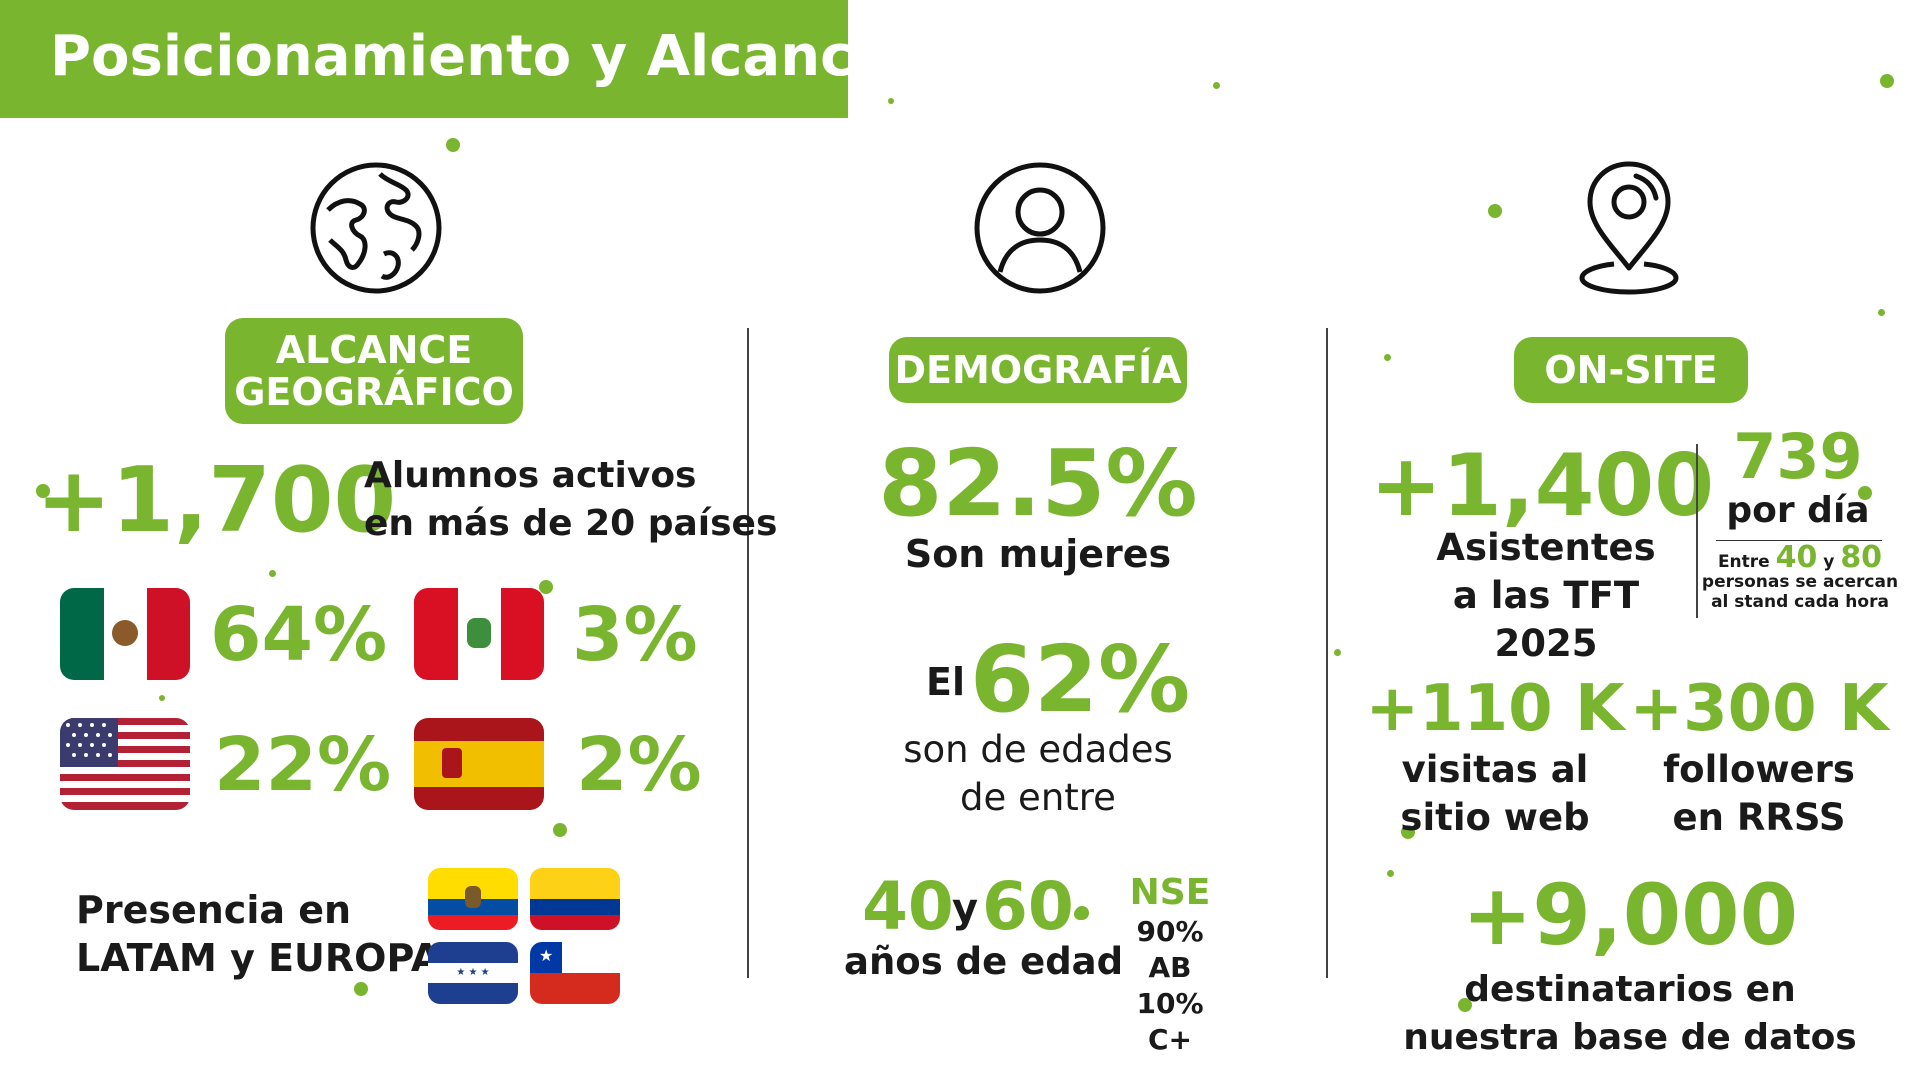  What do you see at coordinates (1800, 602) in the screenshot?
I see `stand-rate-line: al stand cada hora` at bounding box center [1800, 602].